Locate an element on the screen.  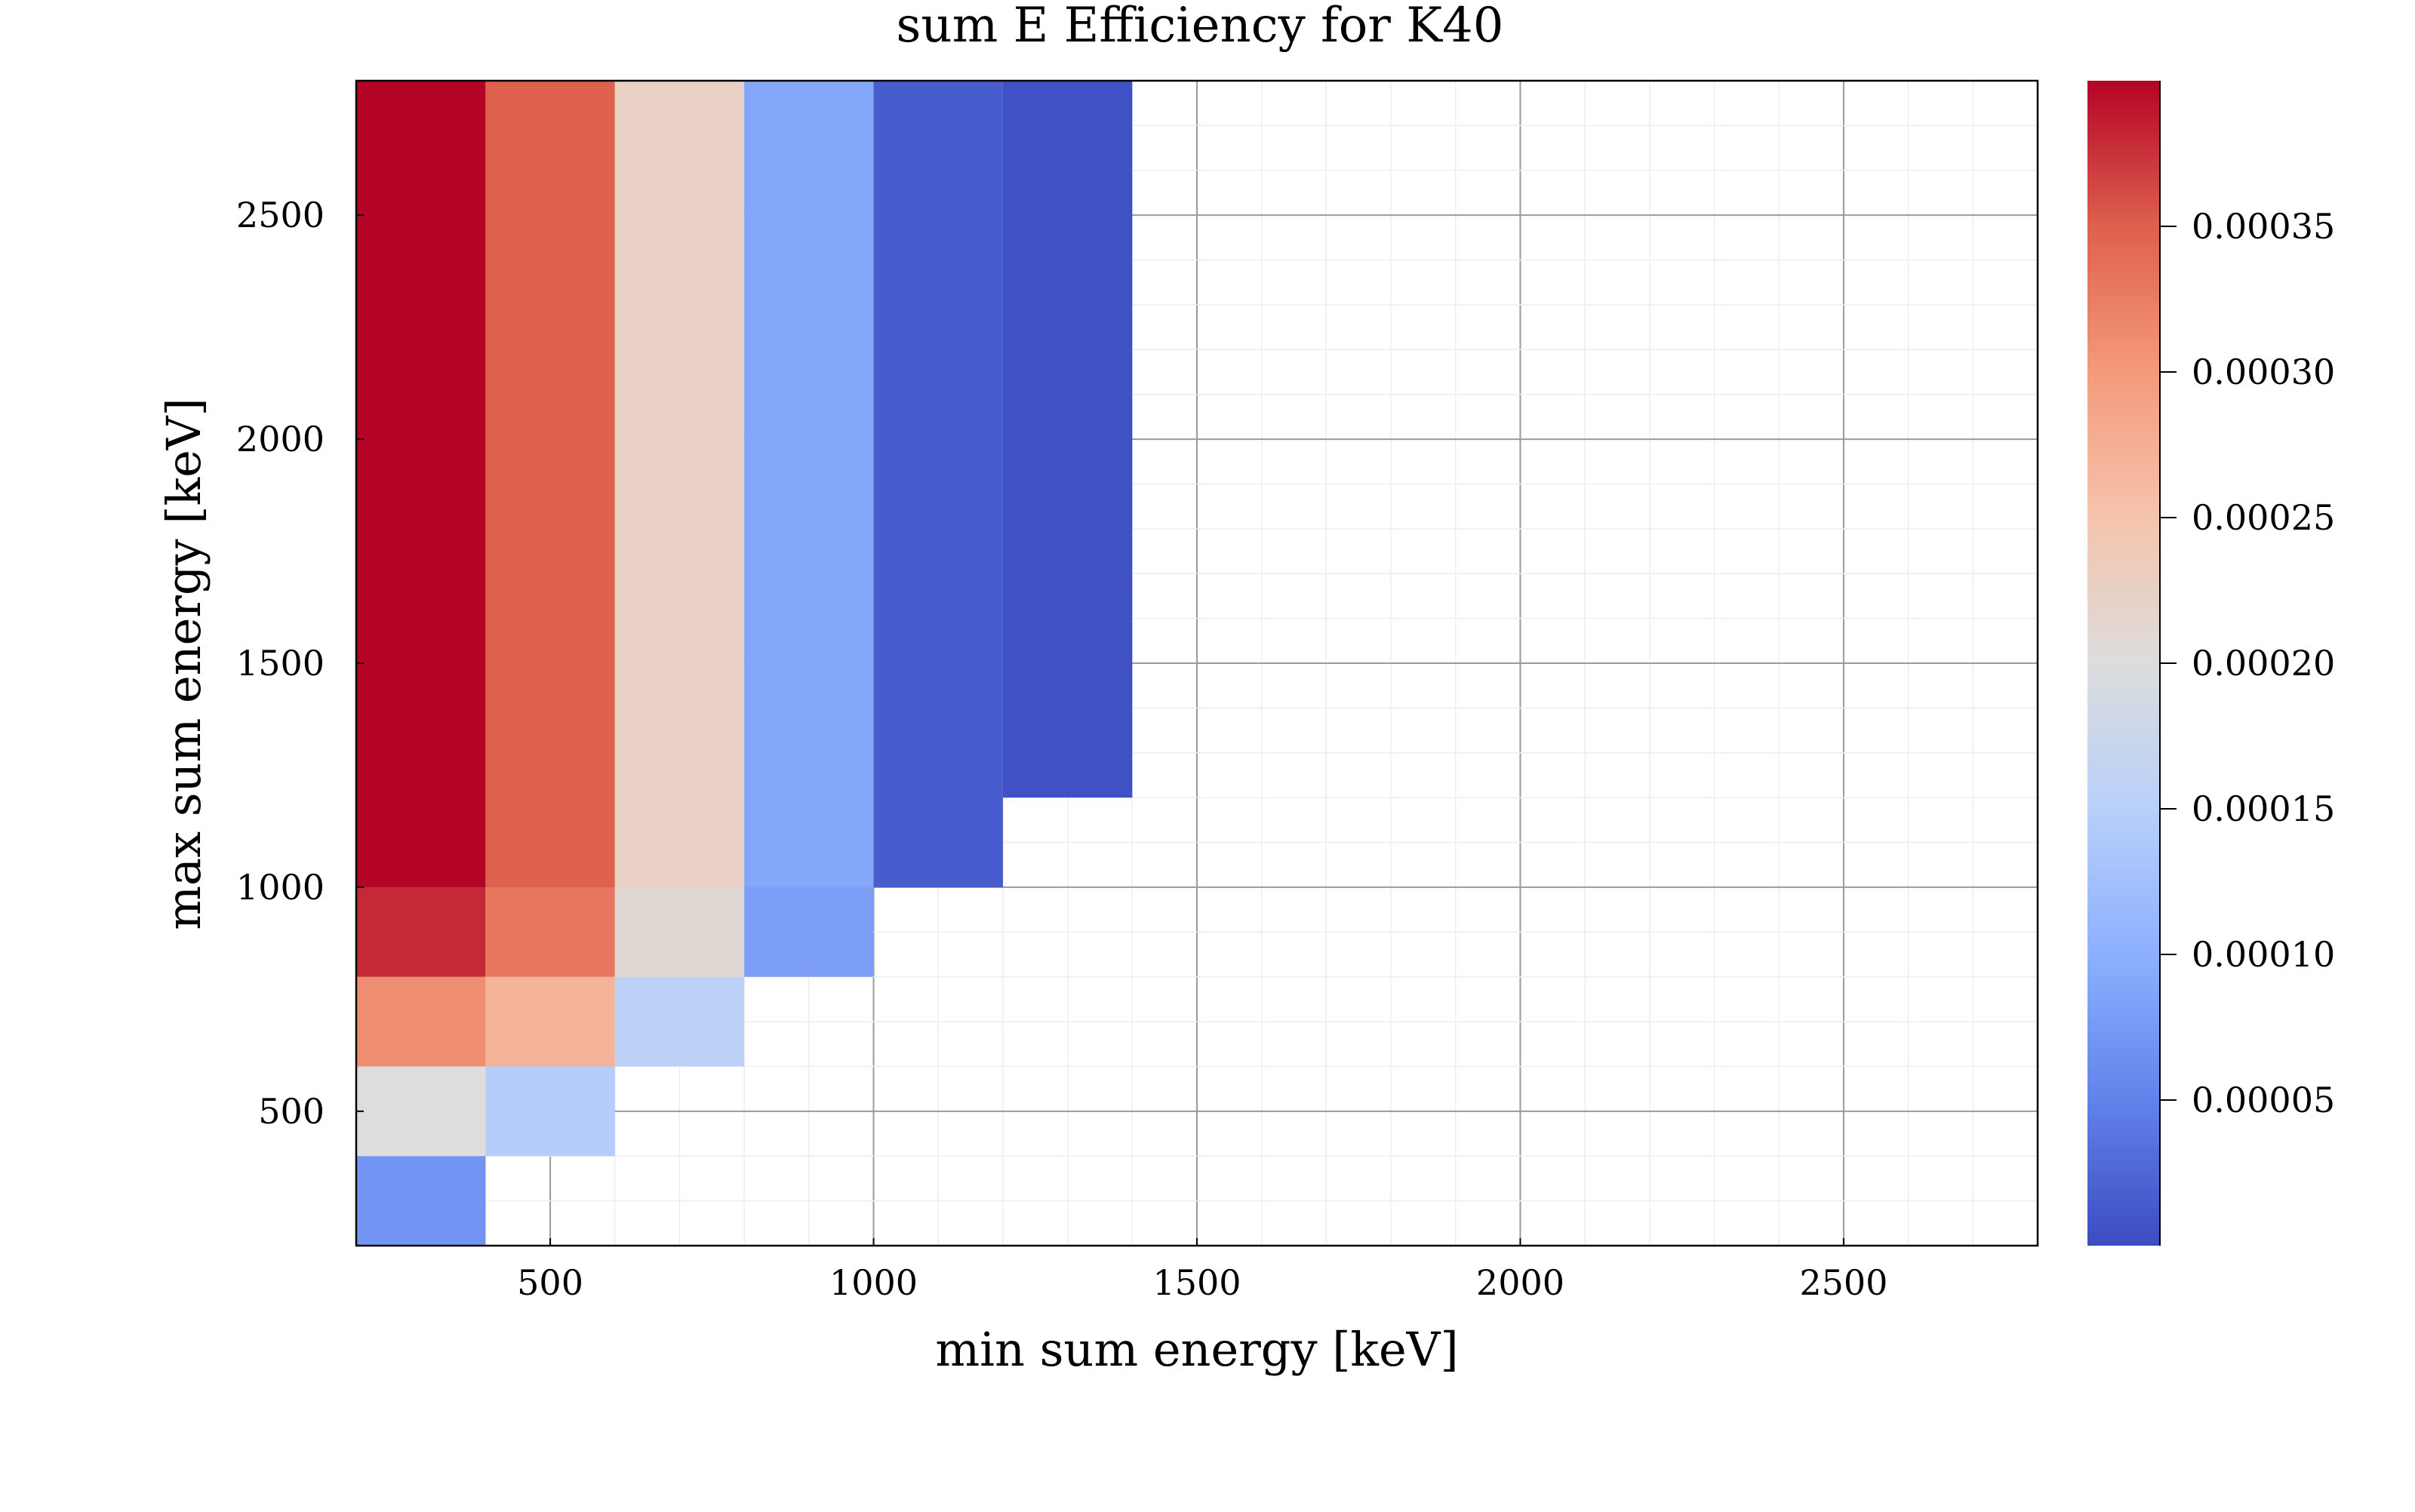
y-axis-ticks: 500 1000 1500 2000 2500 is located at coordinates (300, 663).